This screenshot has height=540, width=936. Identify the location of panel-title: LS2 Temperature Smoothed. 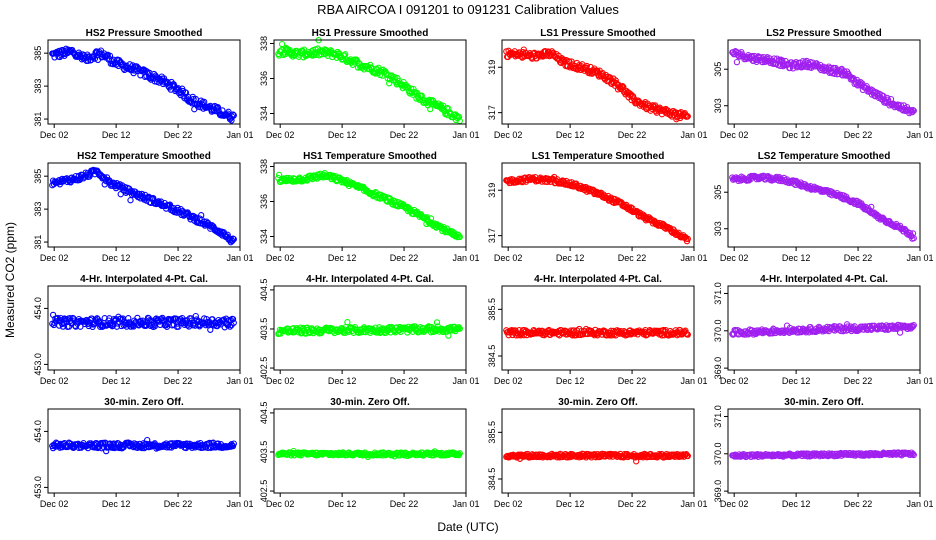
(824, 156).